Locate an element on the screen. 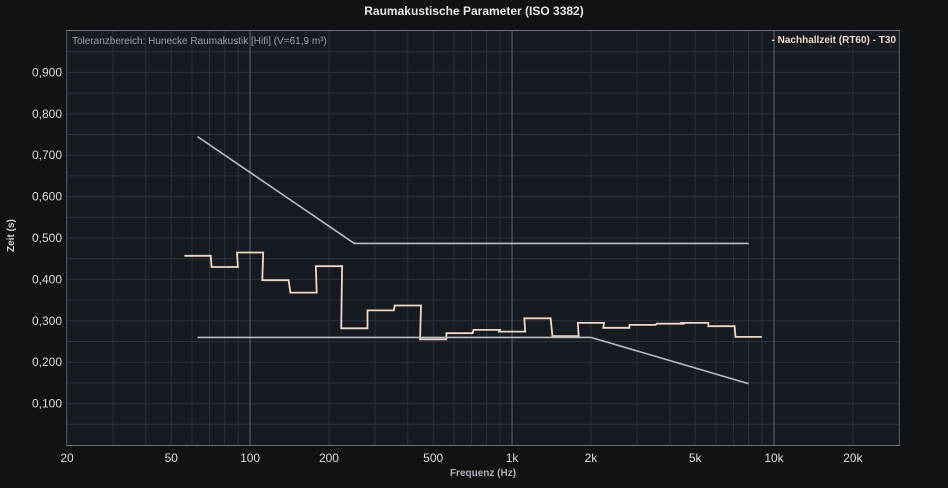  y-tick-label: 0,500 is located at coordinates (47, 238).